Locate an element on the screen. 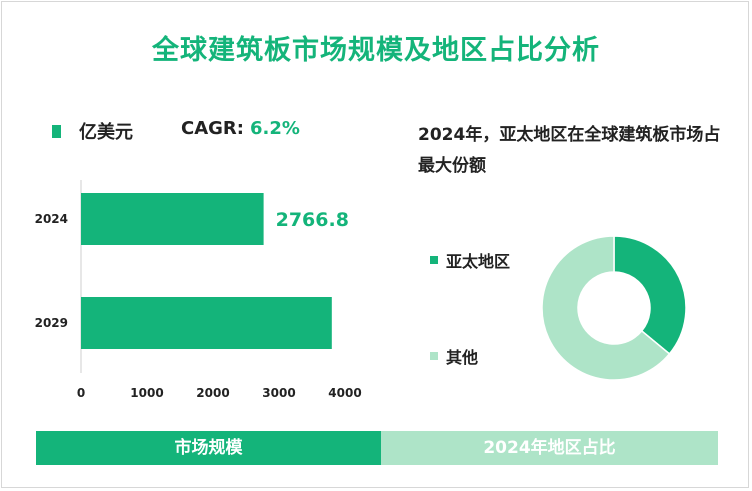 Image resolution: width=752 pixels, height=491 pixels. pie-legend-item-other: 其他 is located at coordinates (454, 356).